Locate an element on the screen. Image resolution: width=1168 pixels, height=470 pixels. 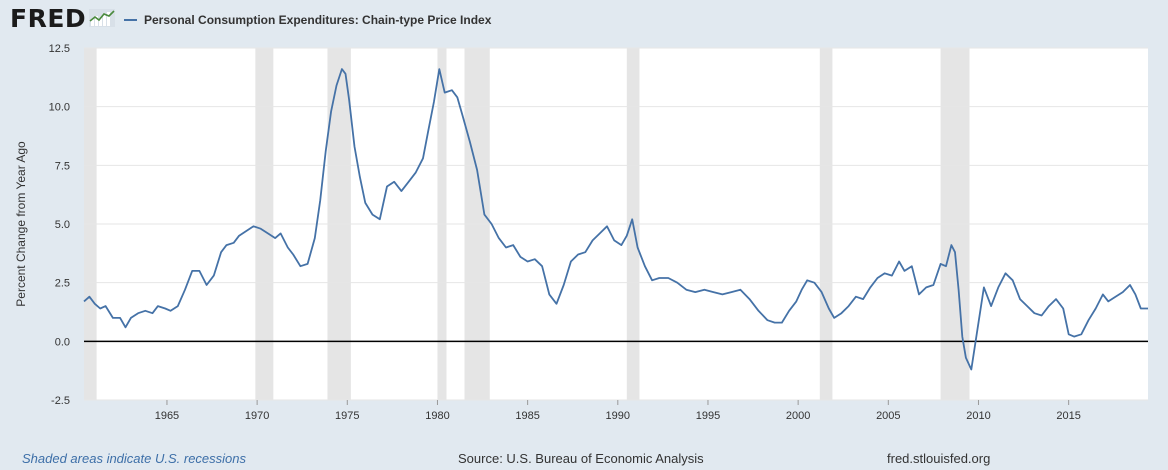
x-tick-label: 2015 is located at coordinates (1068, 416).